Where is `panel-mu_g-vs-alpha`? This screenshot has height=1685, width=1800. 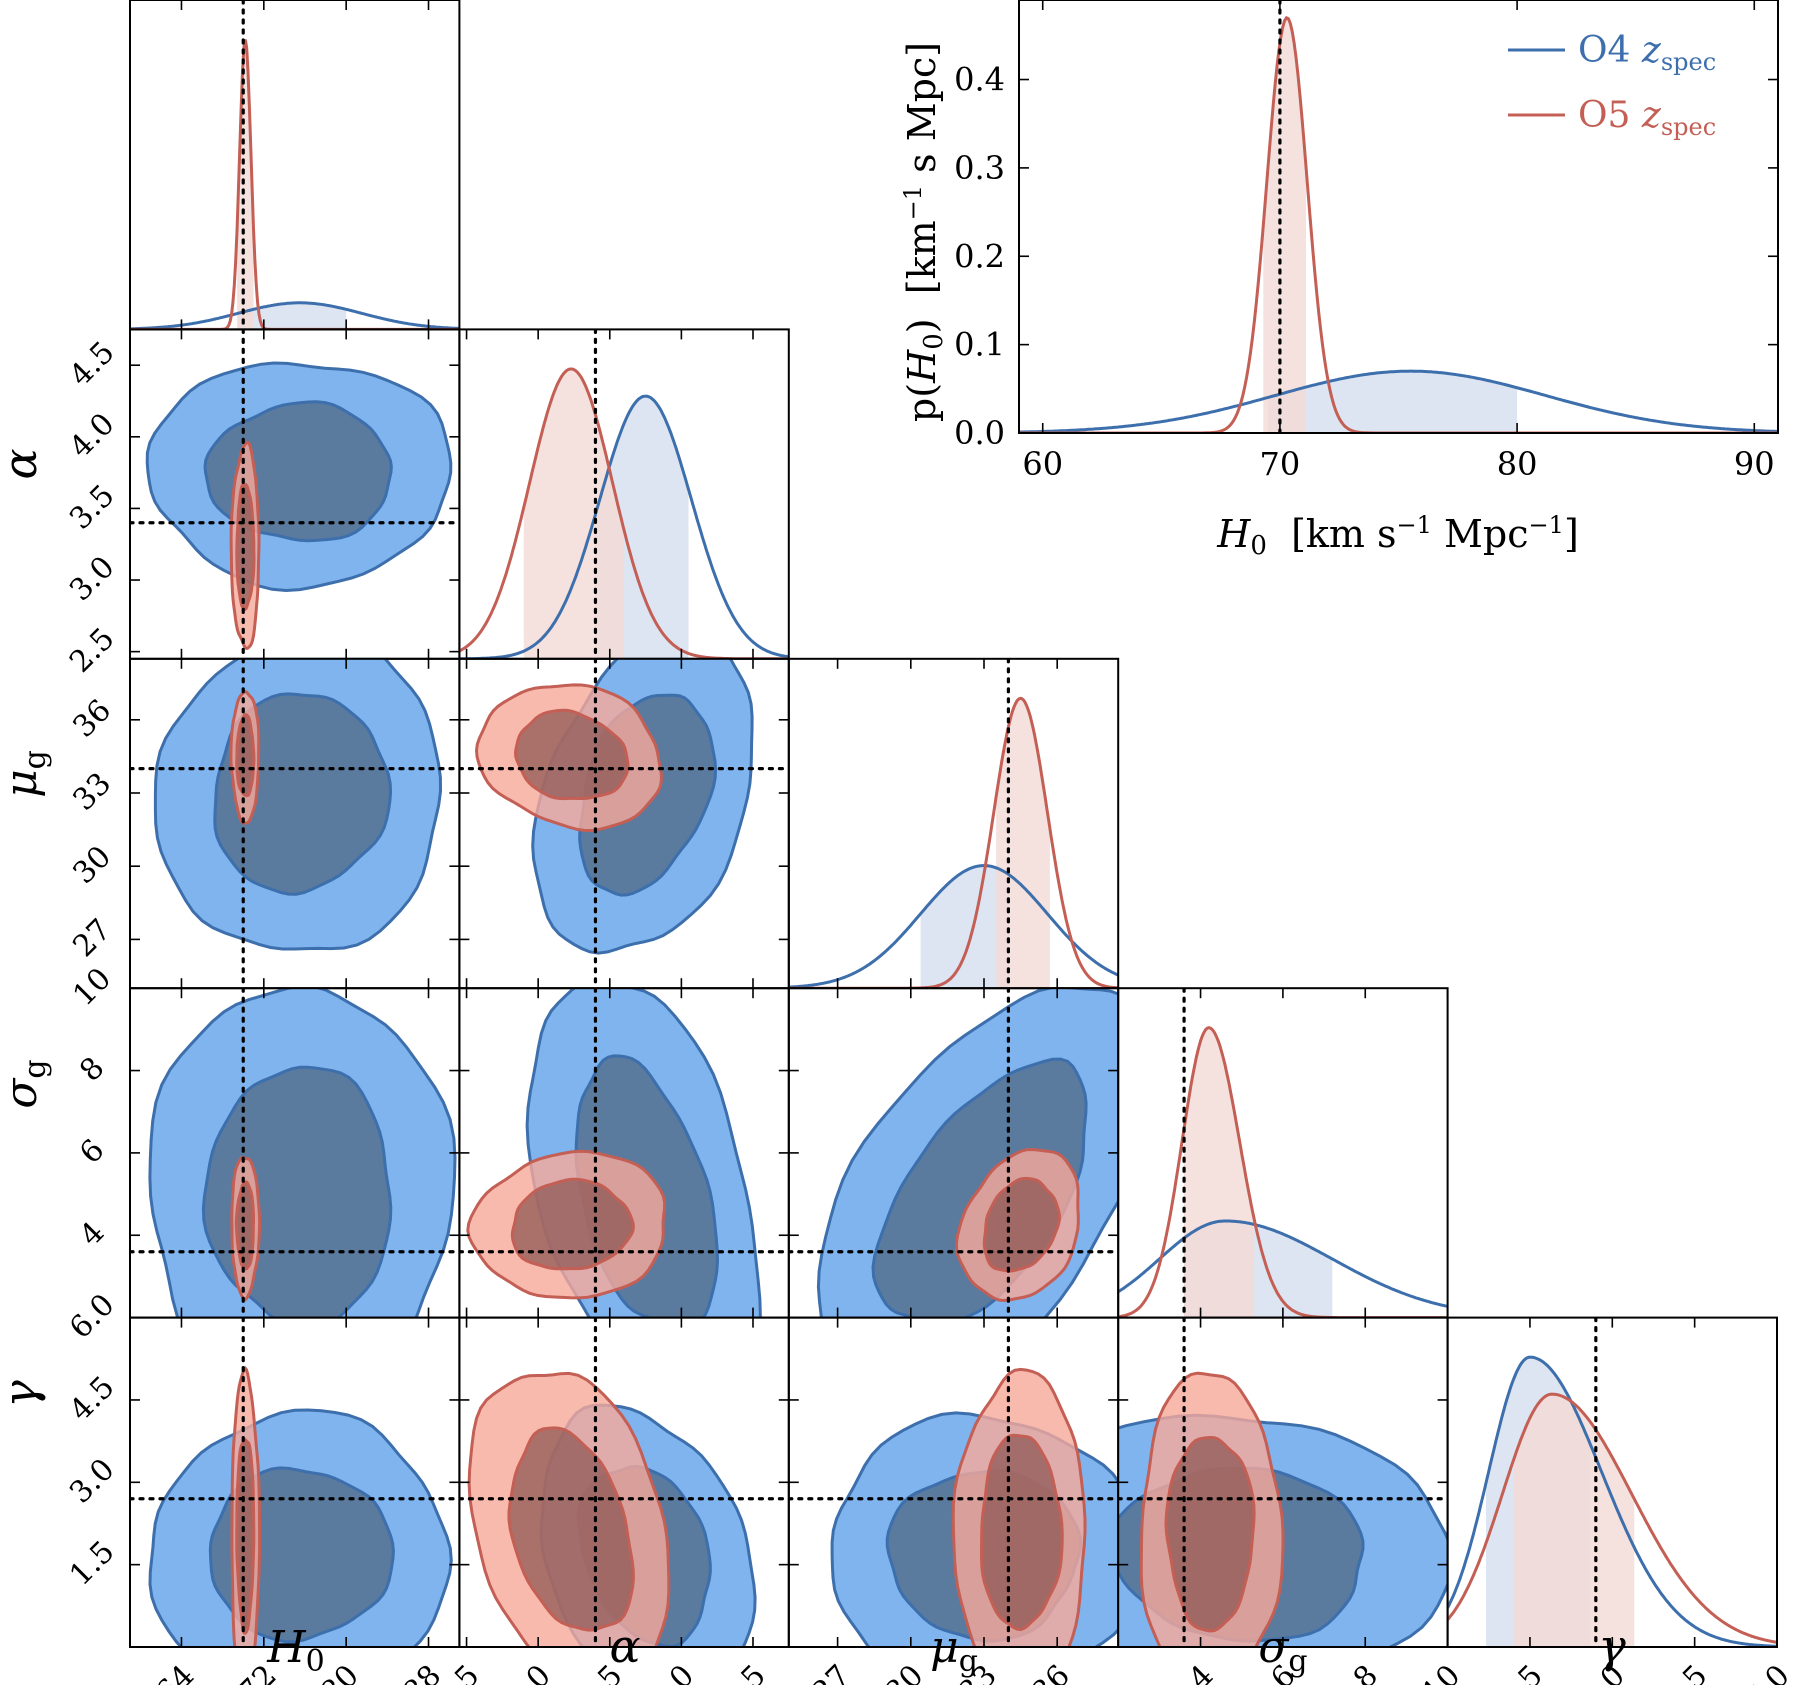
panel-mu_g-vs-alpha is located at coordinates (624, 823).